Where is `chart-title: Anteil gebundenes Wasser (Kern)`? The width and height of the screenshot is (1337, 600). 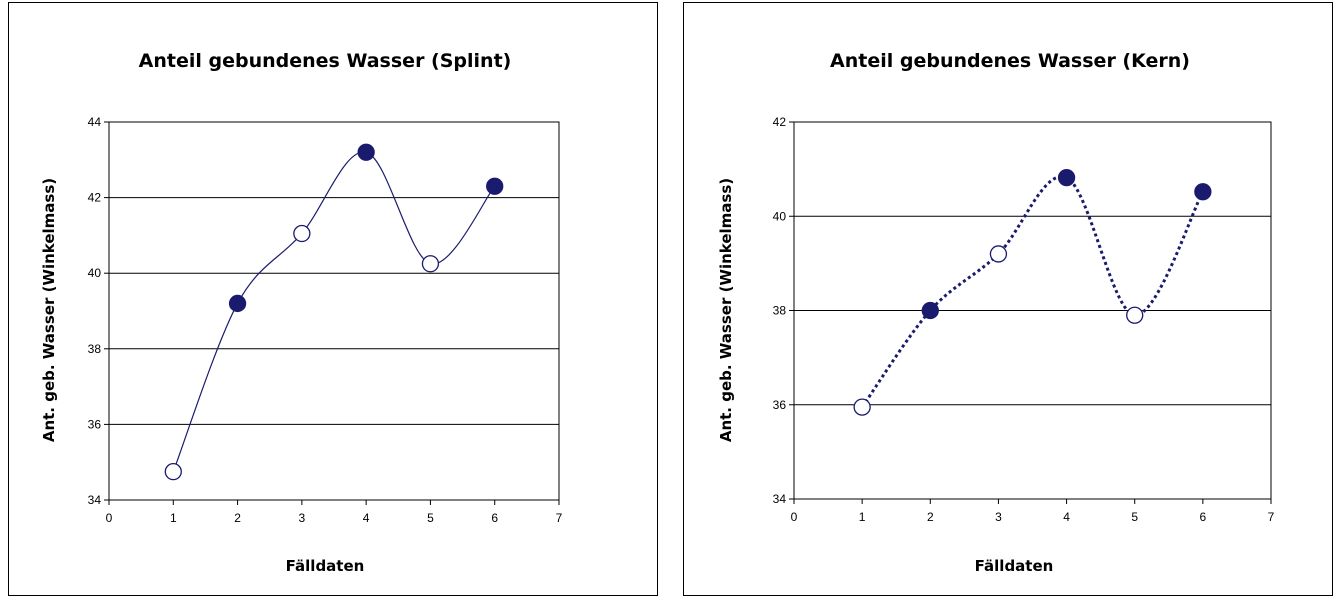
chart-title: Anteil gebundenes Wasser (Kern) is located at coordinates (1010, 61).